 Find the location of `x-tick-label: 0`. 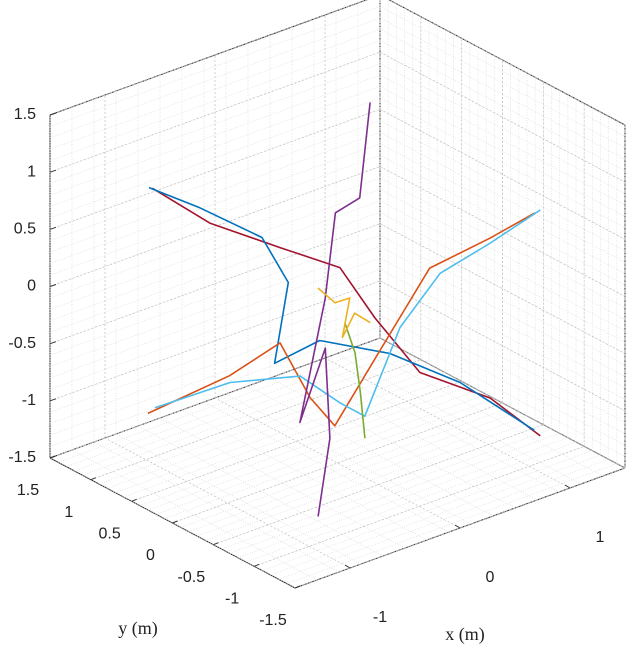

x-tick-label: 0 is located at coordinates (490, 577).